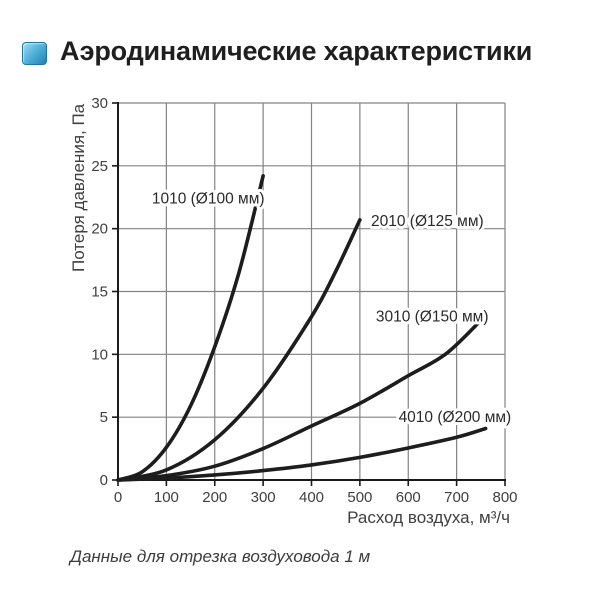  What do you see at coordinates (428, 517) in the screenshot?
I see `x-axis-title: Расход воздуха, м³/ч` at bounding box center [428, 517].